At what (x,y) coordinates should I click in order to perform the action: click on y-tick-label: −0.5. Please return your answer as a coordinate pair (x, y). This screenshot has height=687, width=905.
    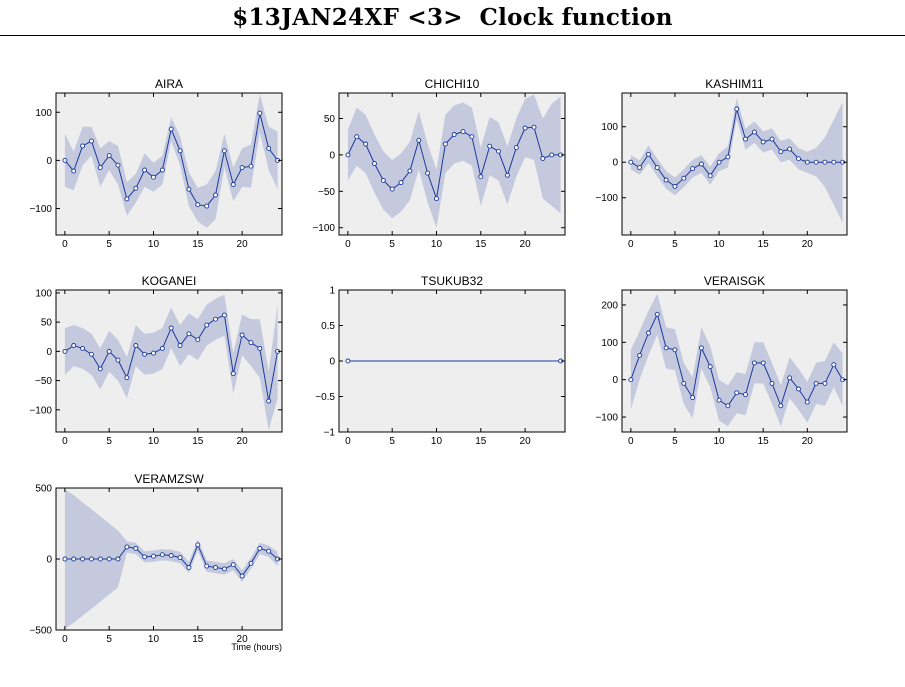
    Looking at the image, I should click on (325, 397).